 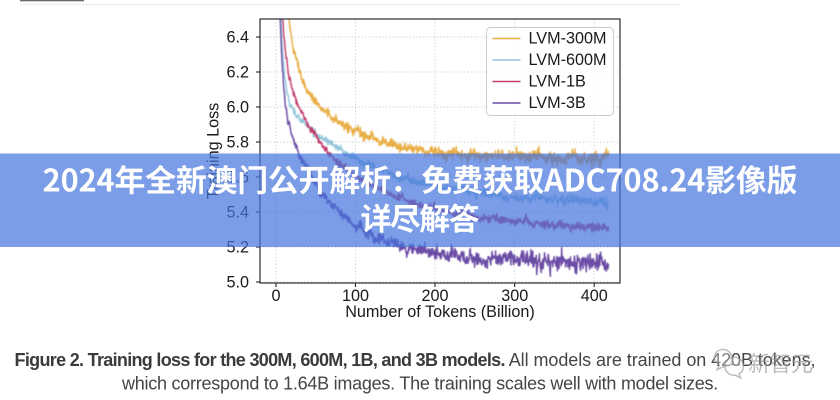 I want to click on svg-text: 100, so click(x=355, y=296).